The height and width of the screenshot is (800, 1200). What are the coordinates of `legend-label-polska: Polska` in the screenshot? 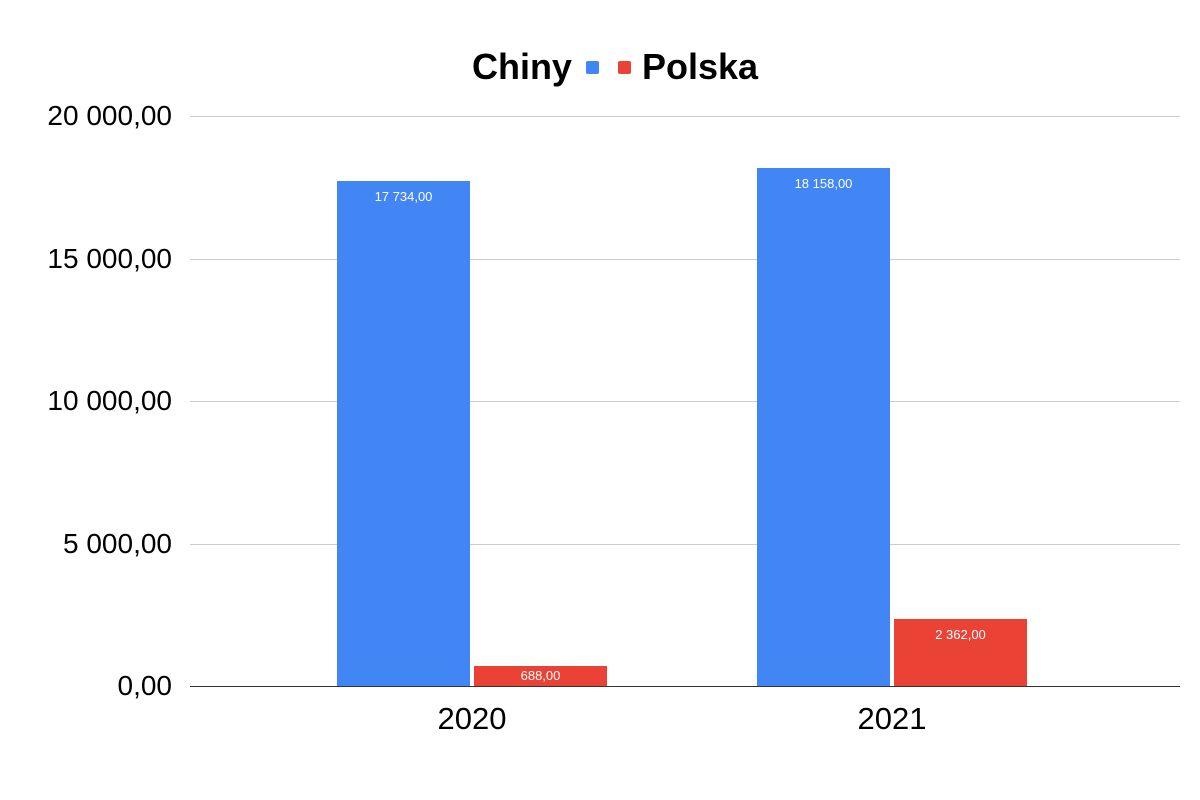 It's located at (700, 66).